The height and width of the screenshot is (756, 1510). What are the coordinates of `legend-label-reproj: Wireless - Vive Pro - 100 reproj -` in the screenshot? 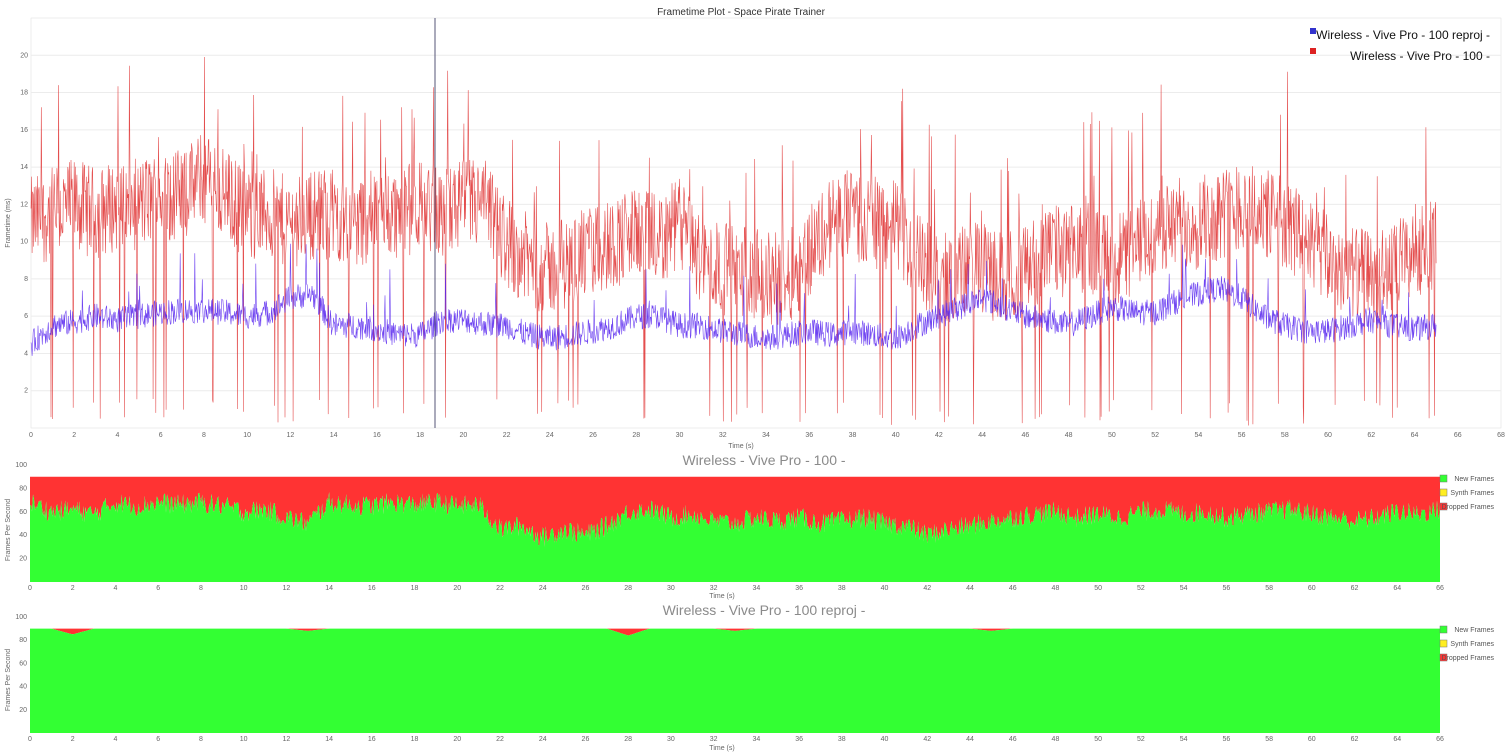 It's located at (1403, 35).